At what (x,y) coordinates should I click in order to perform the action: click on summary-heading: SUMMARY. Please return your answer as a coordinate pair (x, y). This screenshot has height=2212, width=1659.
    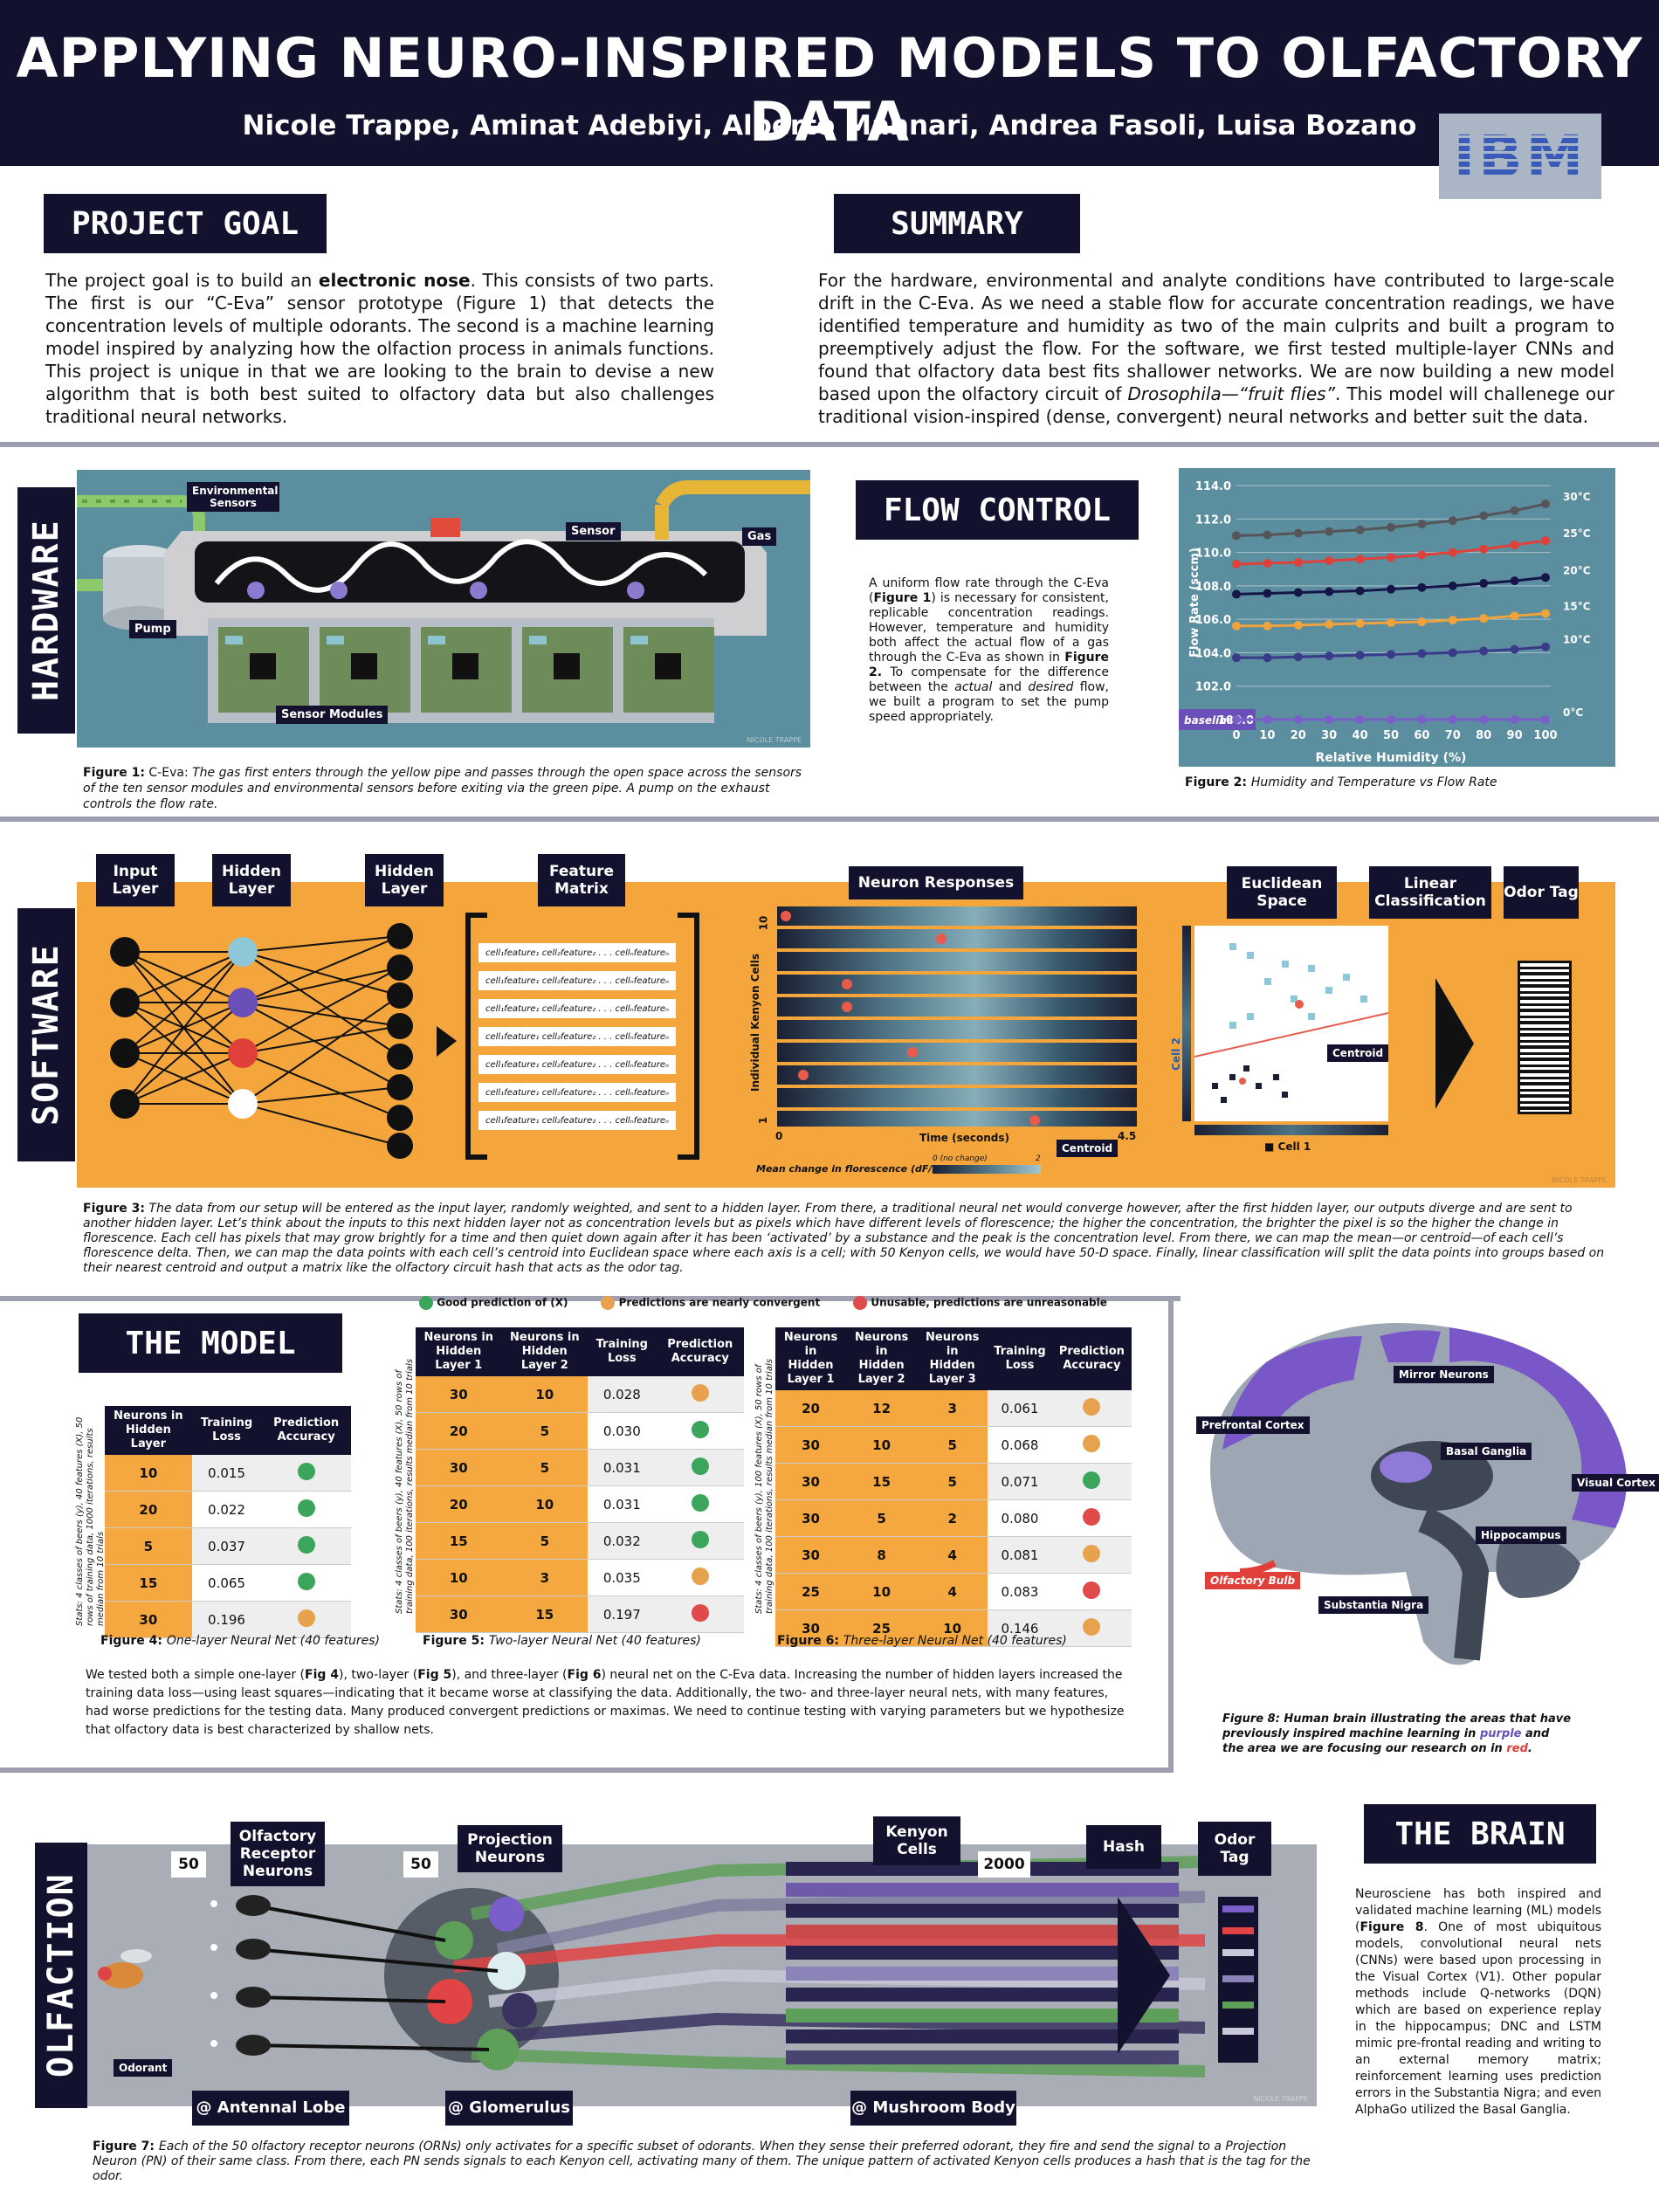
    Looking at the image, I should click on (957, 223).